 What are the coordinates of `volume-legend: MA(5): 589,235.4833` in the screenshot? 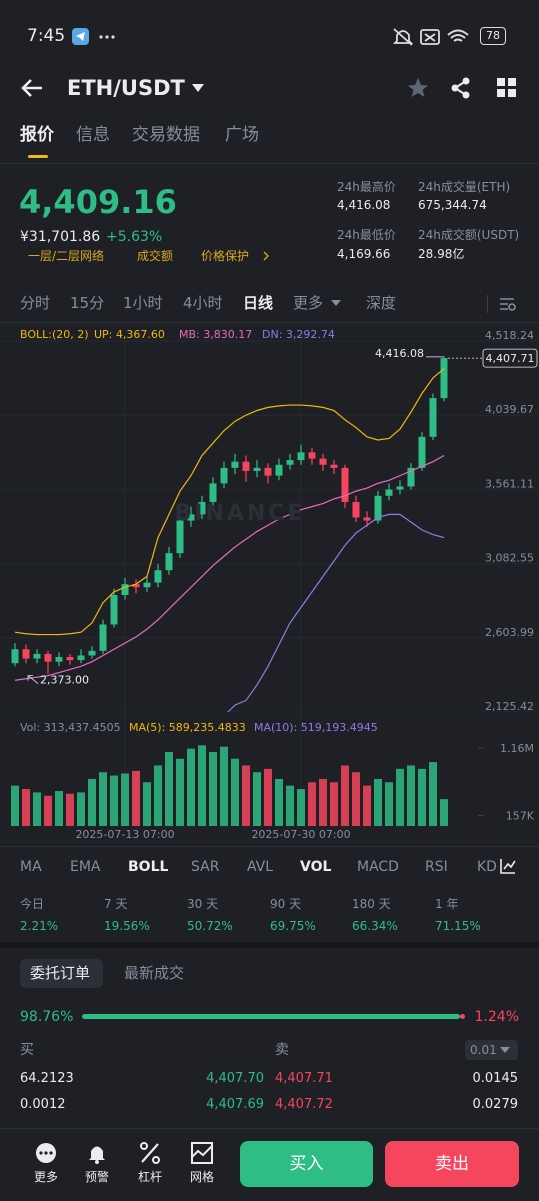 It's located at (187, 727).